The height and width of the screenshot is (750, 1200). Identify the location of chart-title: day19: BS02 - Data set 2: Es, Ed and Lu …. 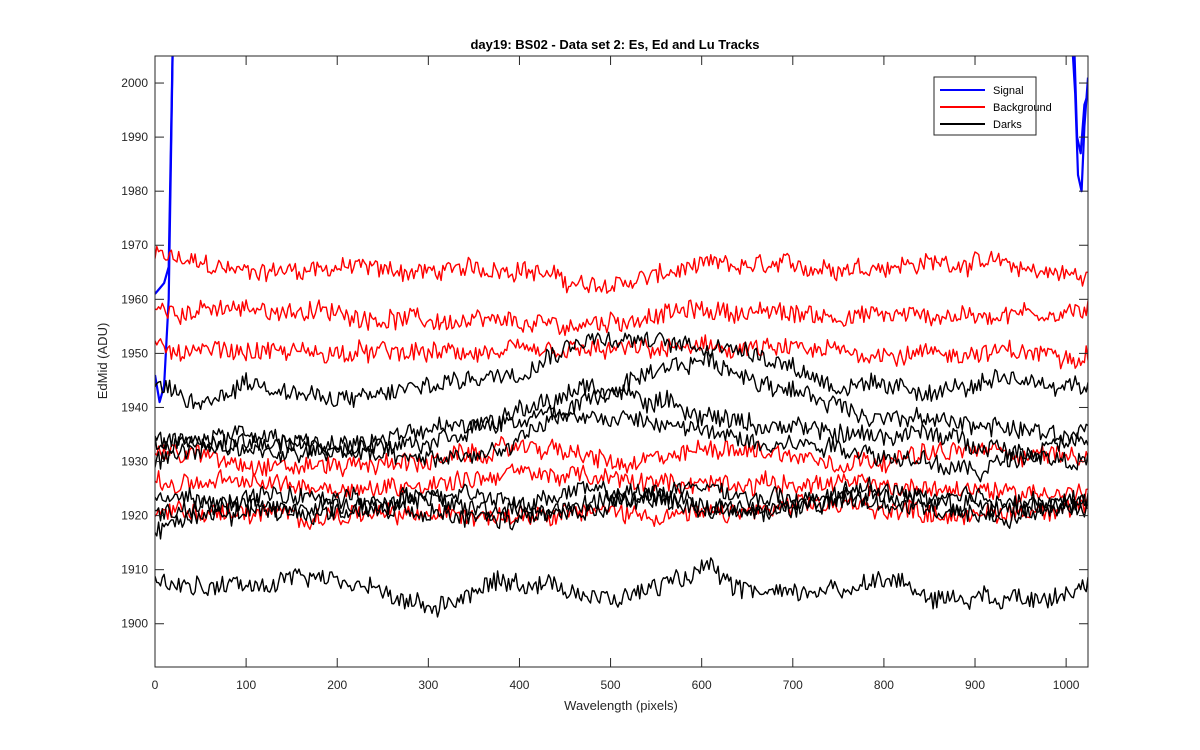
(614, 44).